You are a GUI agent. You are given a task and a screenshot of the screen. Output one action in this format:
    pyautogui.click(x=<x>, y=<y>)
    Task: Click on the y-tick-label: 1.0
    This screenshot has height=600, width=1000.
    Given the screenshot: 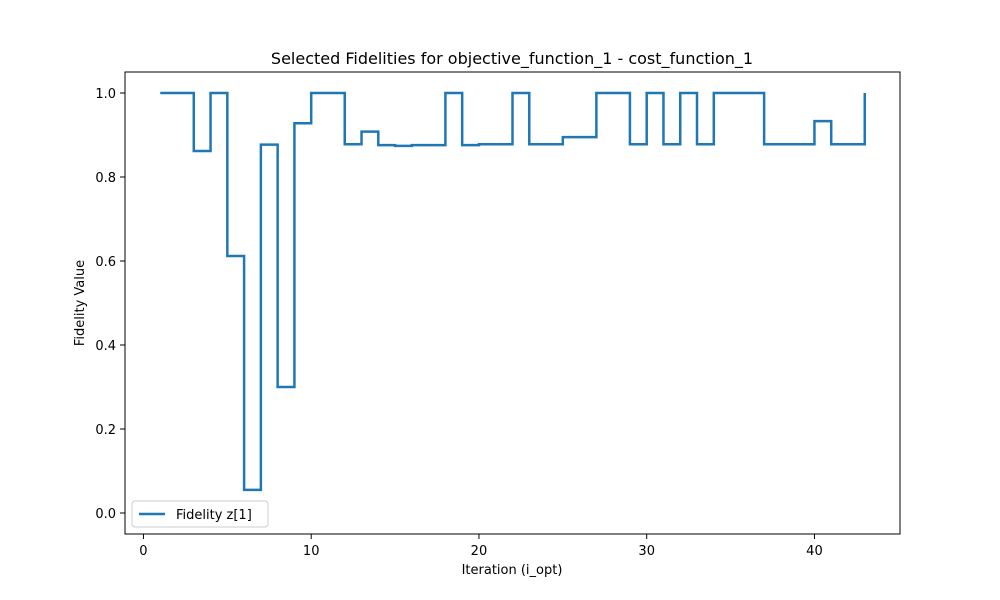 What is the action you would take?
    pyautogui.click(x=105, y=94)
    